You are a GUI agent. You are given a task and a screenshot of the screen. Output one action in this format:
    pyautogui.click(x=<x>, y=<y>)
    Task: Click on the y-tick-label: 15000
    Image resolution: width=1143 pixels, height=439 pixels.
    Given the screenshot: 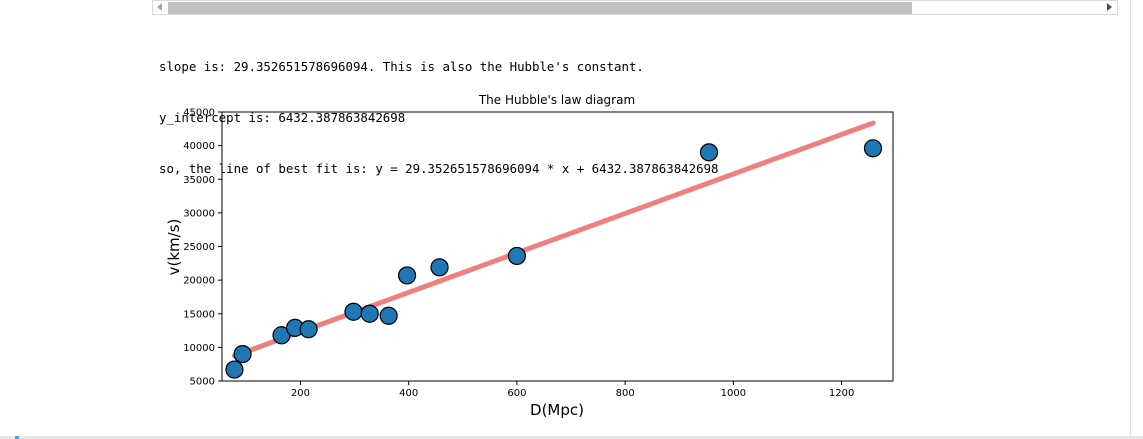 What is the action you would take?
    pyautogui.click(x=199, y=314)
    